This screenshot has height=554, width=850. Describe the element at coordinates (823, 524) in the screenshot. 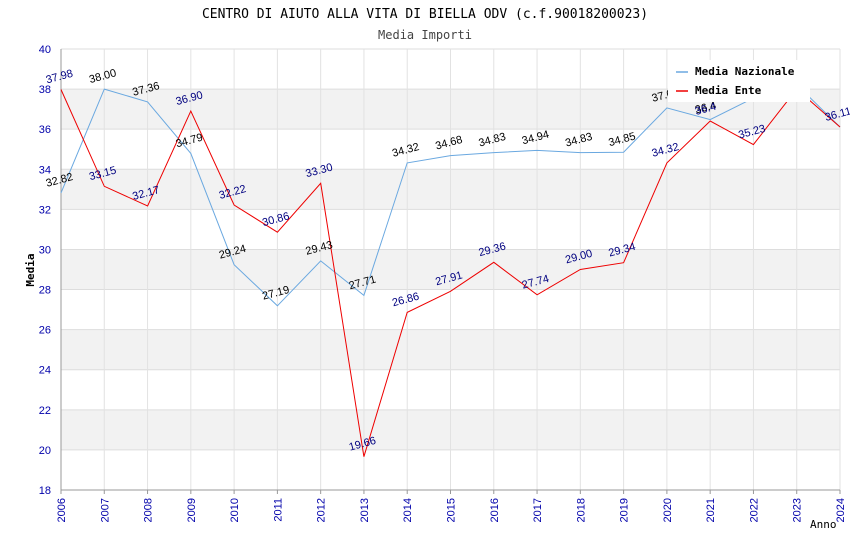

I see `x-axis-label: Anno` at that location.